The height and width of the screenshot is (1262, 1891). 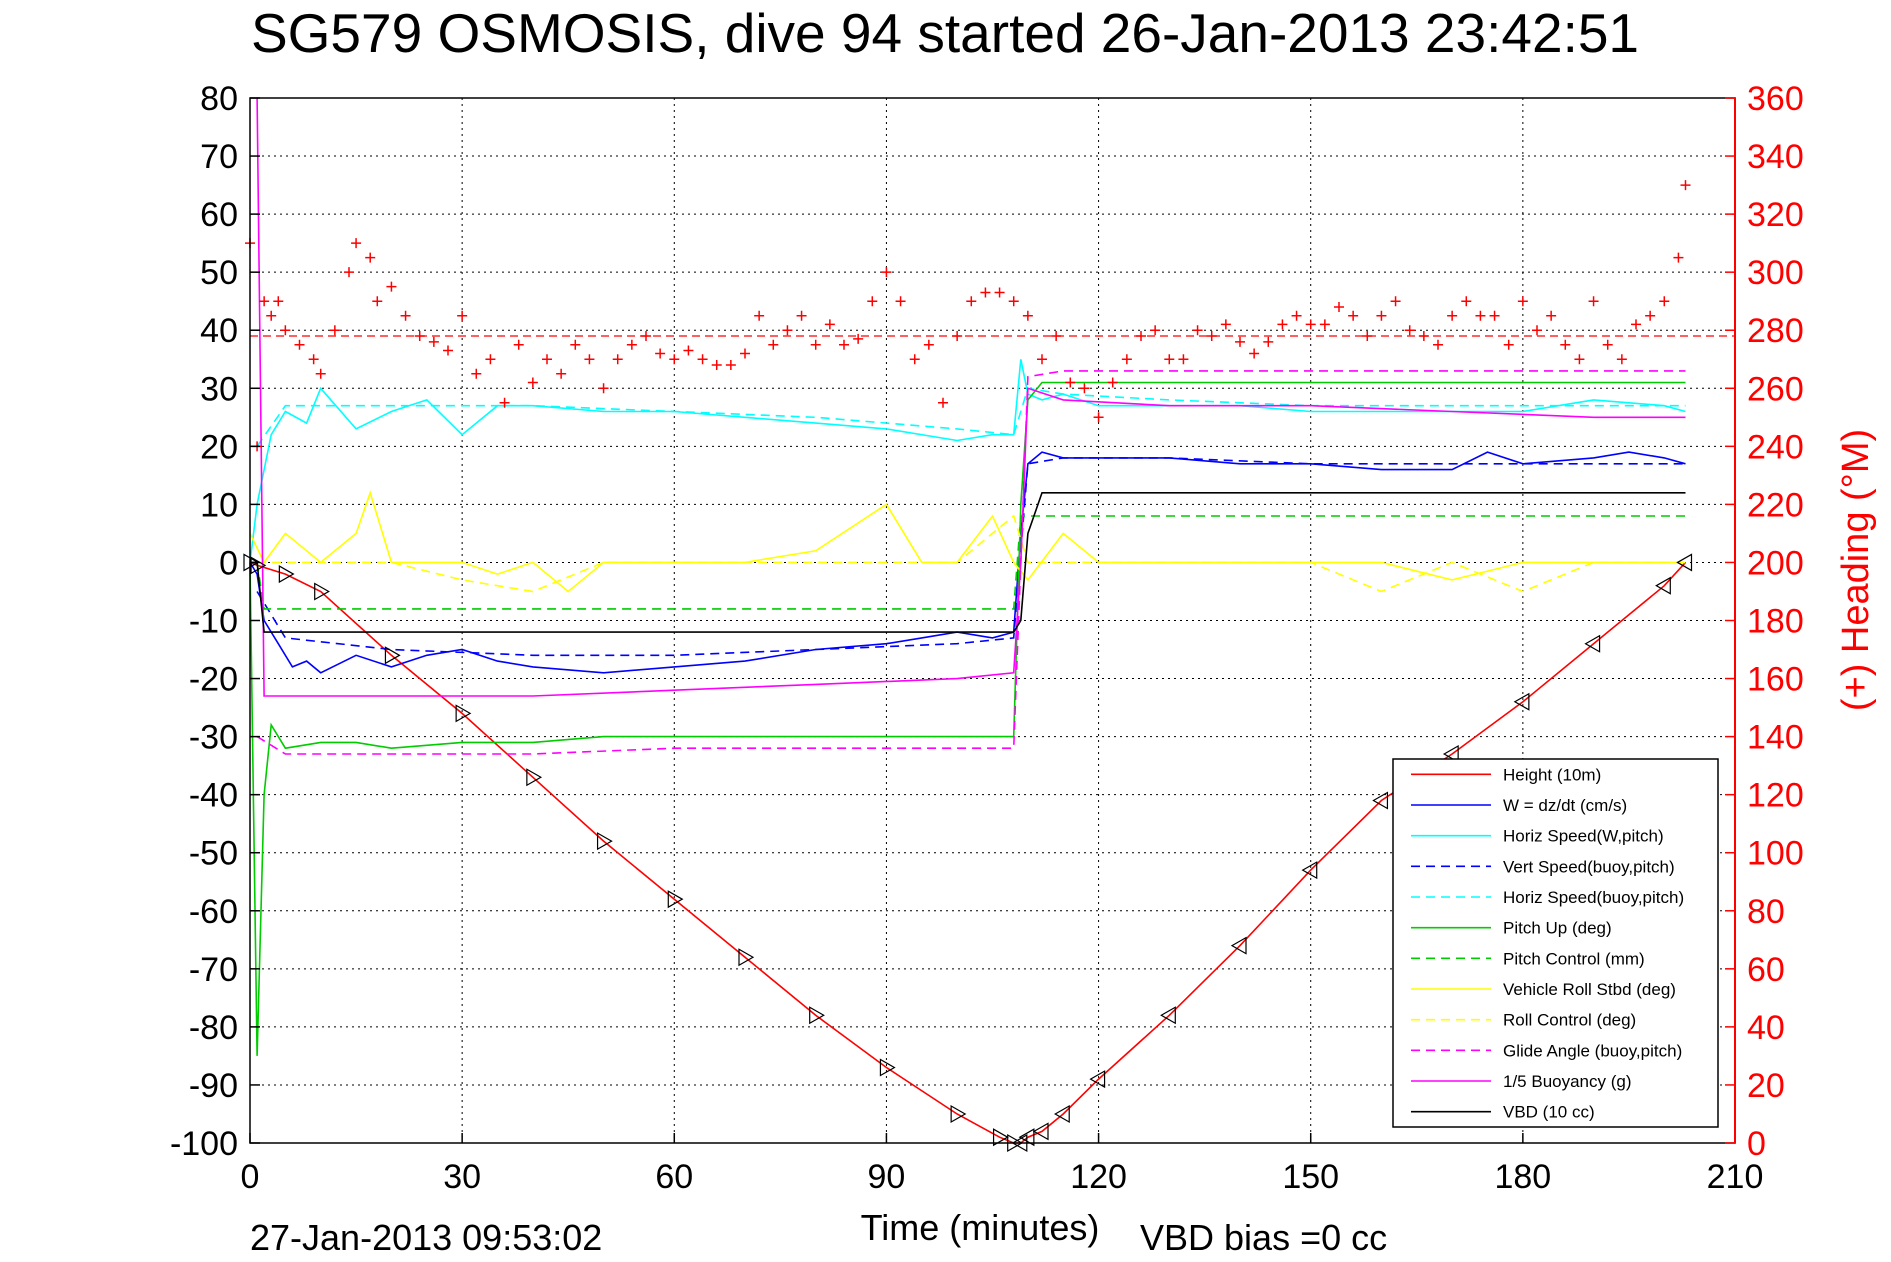 I want to click on right-tick-label: 280, so click(x=1775, y=331).